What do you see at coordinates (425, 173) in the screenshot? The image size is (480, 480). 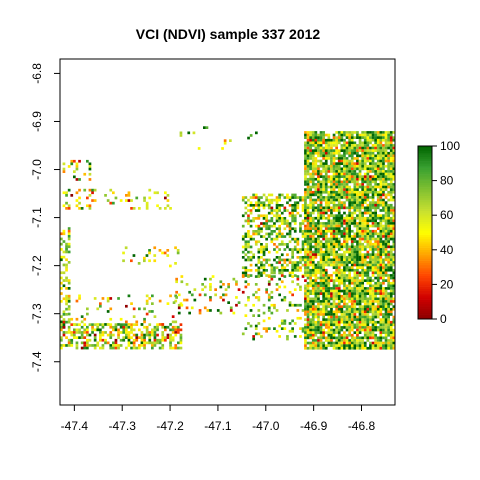 I see `legend-swatch` at bounding box center [425, 173].